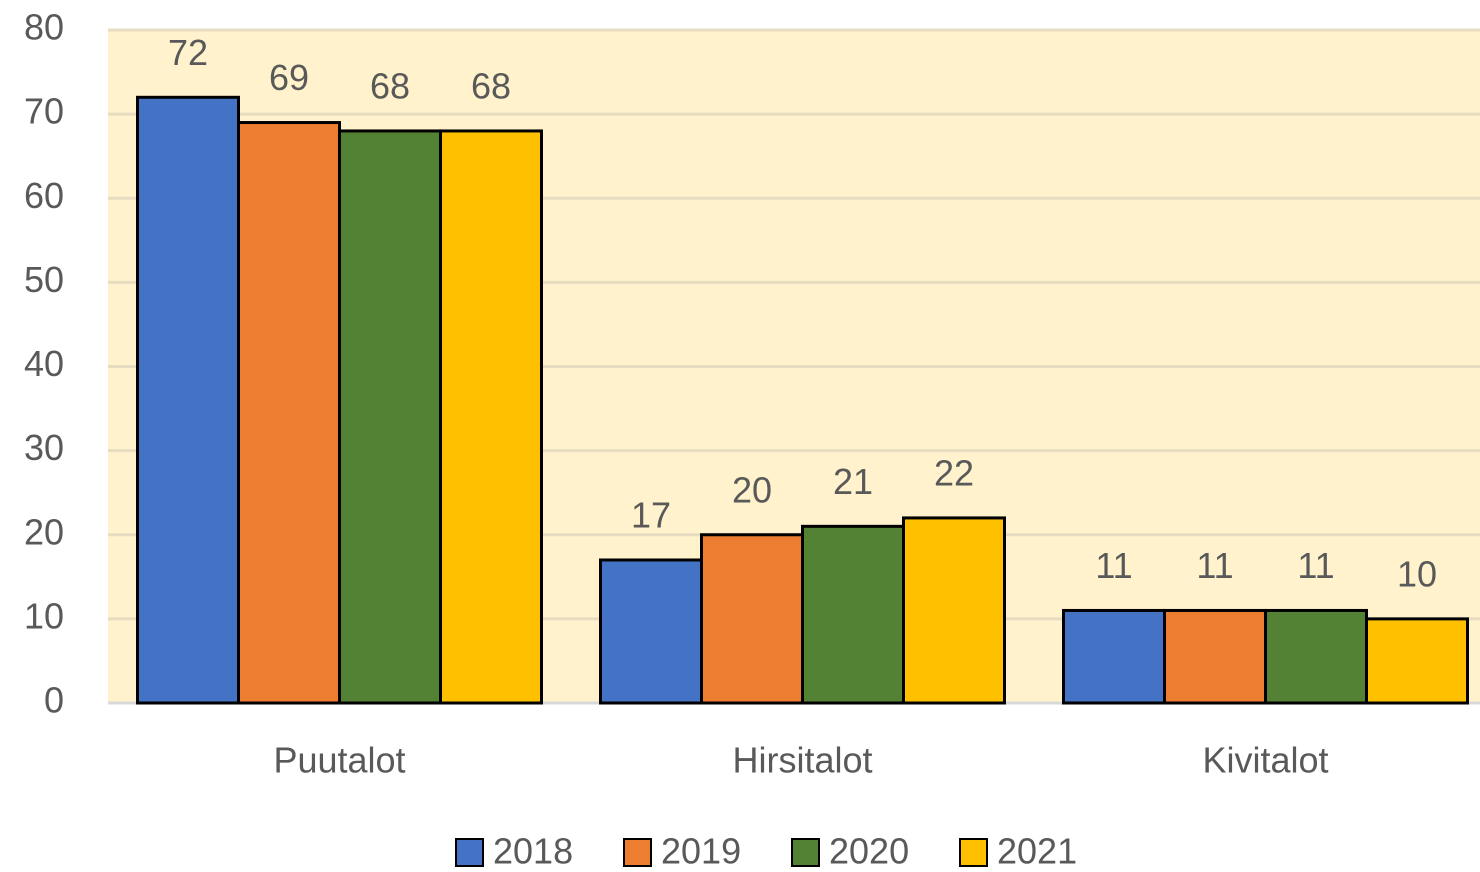 The image size is (1480, 872). What do you see at coordinates (701, 851) in the screenshot?
I see `legend-label: 2019` at bounding box center [701, 851].